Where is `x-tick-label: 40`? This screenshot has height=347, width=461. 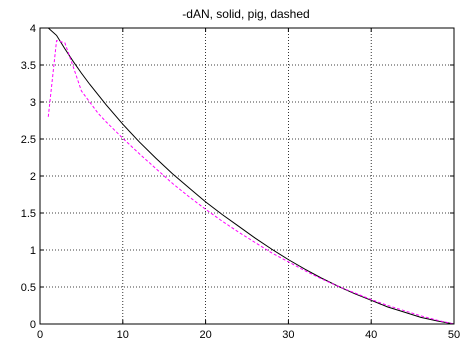 x-tick-label: 40 is located at coordinates (371, 335).